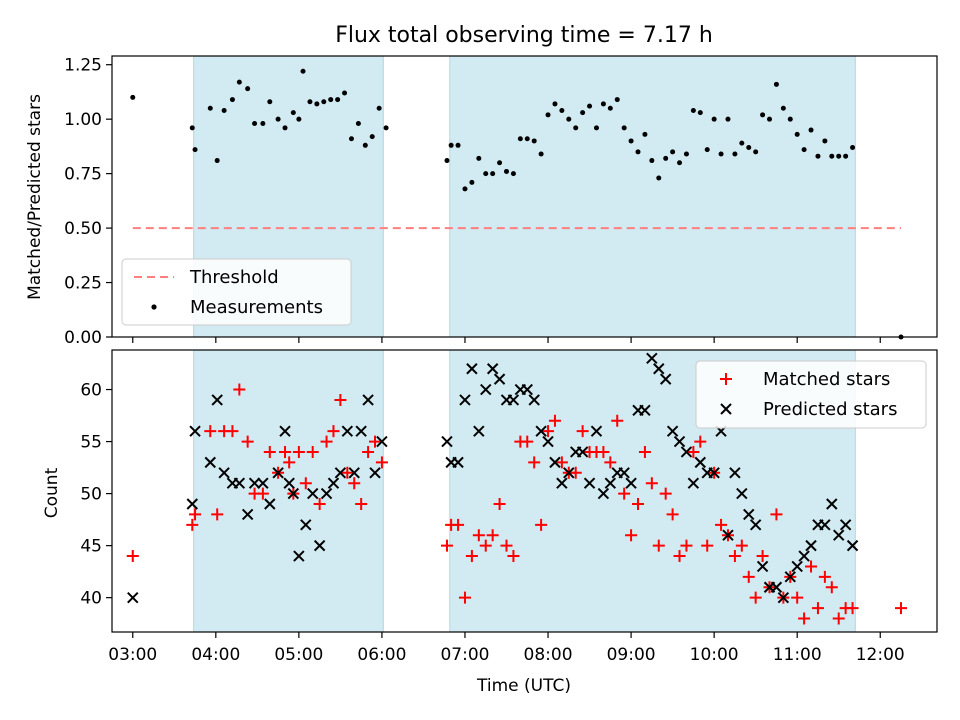 The image size is (960, 720). What do you see at coordinates (256, 307) in the screenshot?
I see `measurements-legend-label: Measurements` at bounding box center [256, 307].